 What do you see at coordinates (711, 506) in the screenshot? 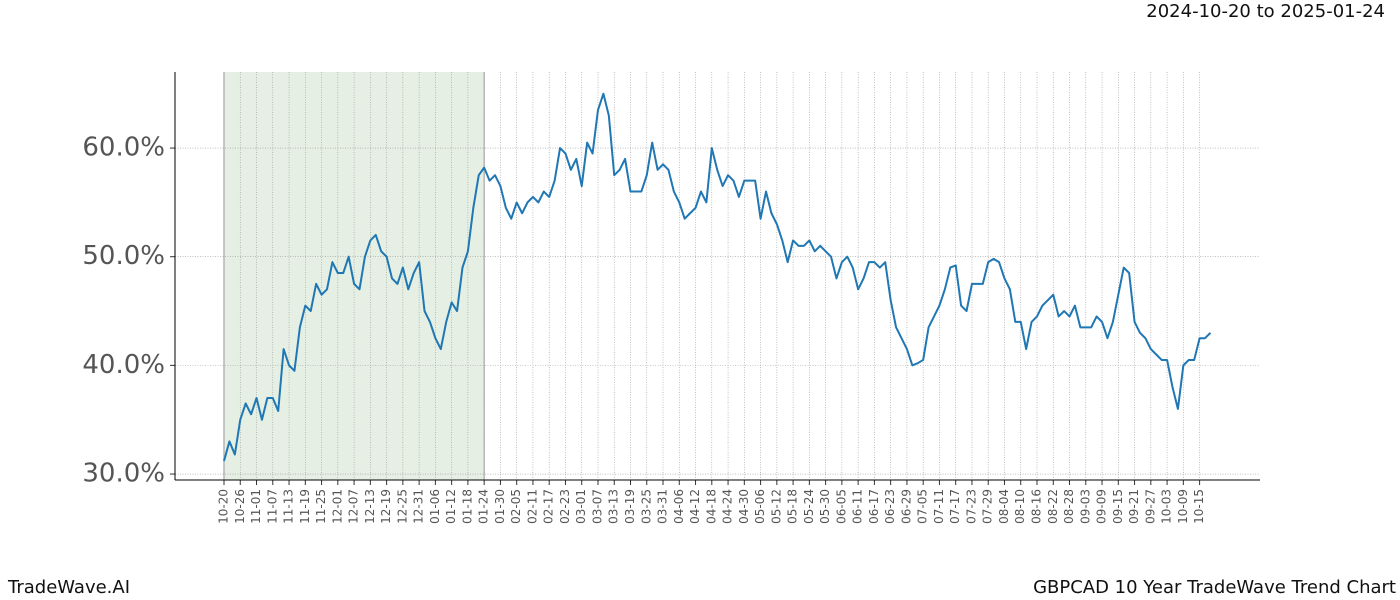
I see `x-tick-label: 04-18` at bounding box center [711, 506].